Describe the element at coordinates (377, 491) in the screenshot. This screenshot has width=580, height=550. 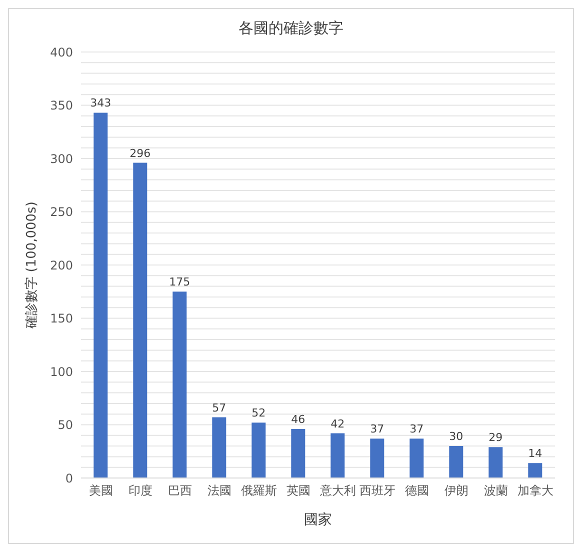
I see `x-tick-label: 西班牙` at that location.